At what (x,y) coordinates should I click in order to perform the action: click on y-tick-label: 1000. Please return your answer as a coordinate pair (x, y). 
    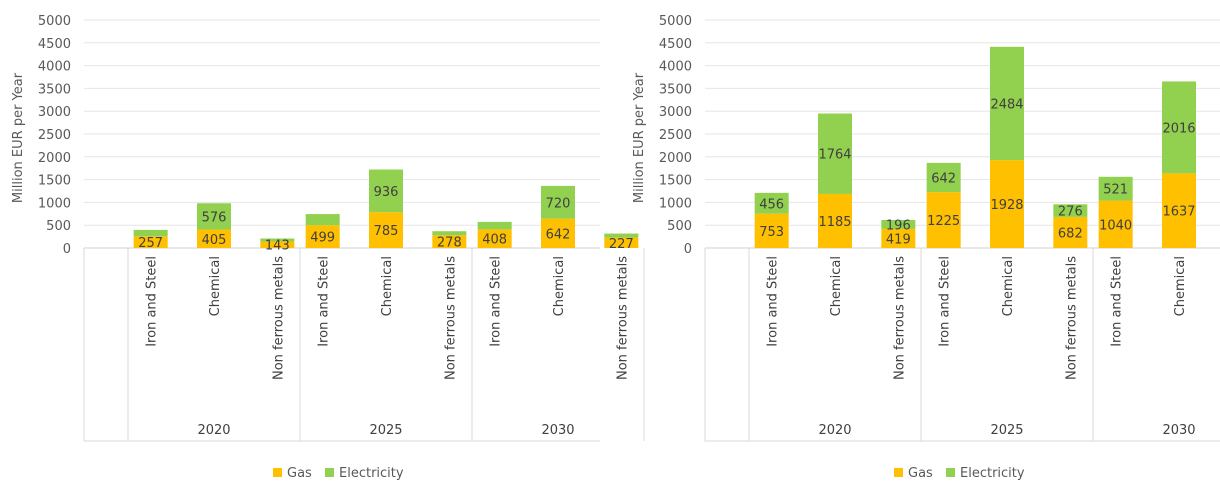
    Looking at the image, I should click on (54, 203).